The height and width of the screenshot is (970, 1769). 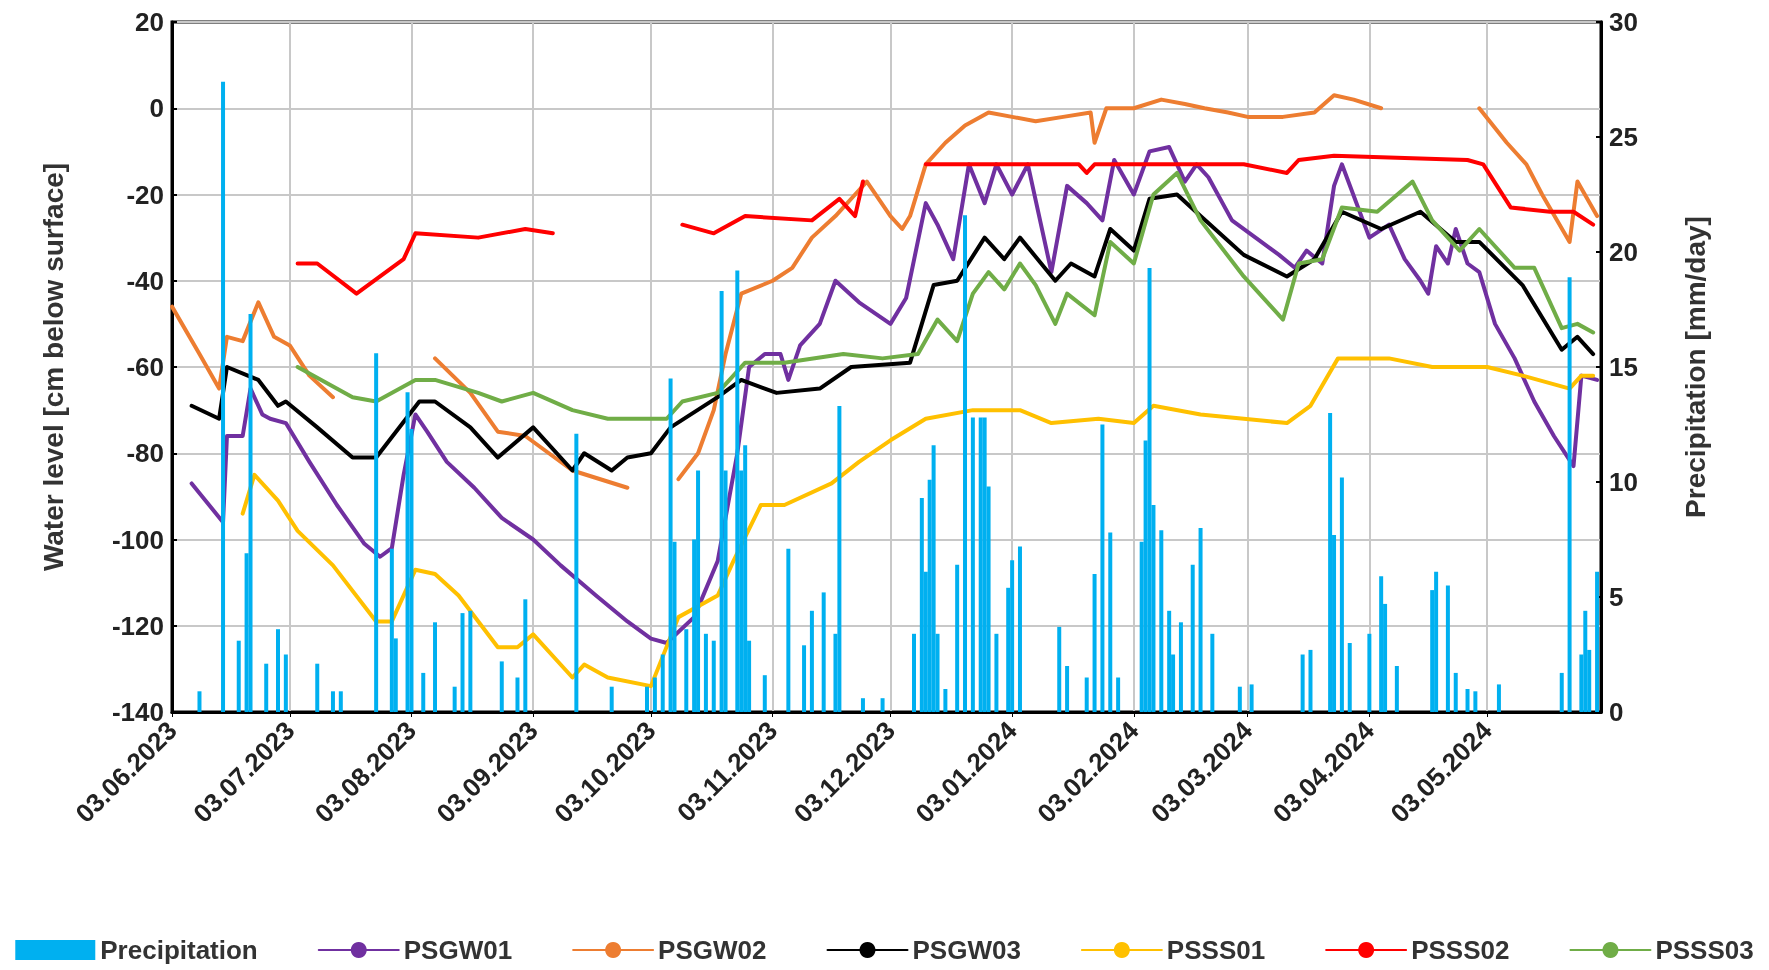 I want to click on y2-tick-label: 10, so click(x=1623, y=482).